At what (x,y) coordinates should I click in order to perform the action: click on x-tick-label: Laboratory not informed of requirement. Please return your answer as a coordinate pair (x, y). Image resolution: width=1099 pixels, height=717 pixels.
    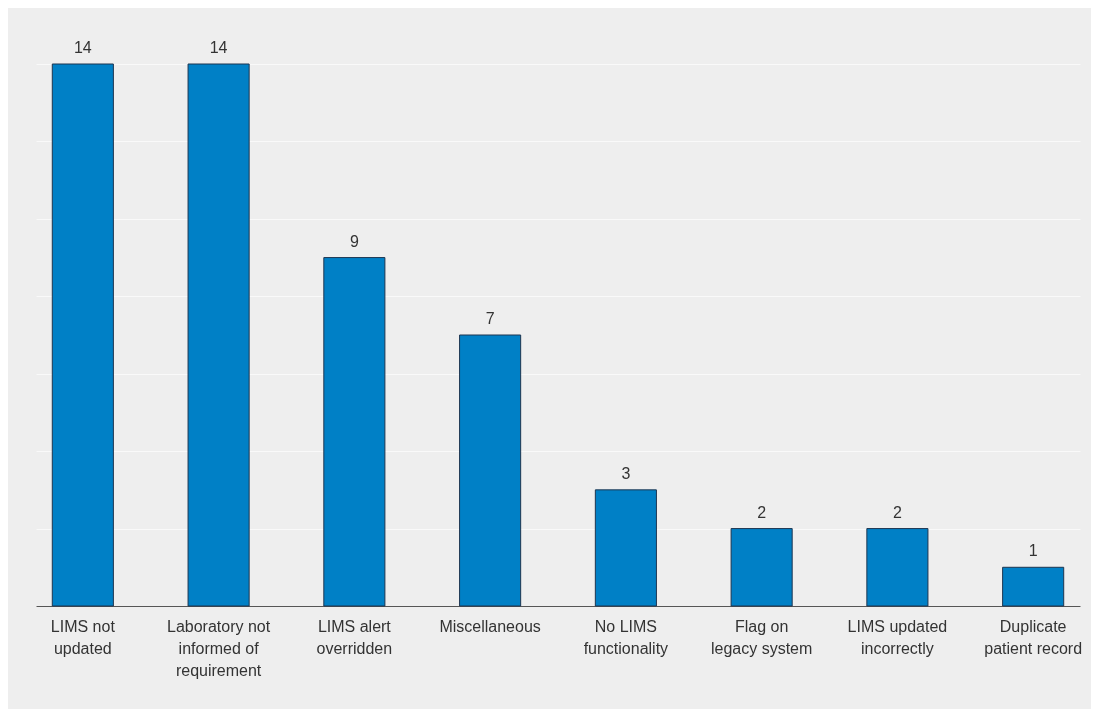
    Looking at the image, I should click on (219, 648).